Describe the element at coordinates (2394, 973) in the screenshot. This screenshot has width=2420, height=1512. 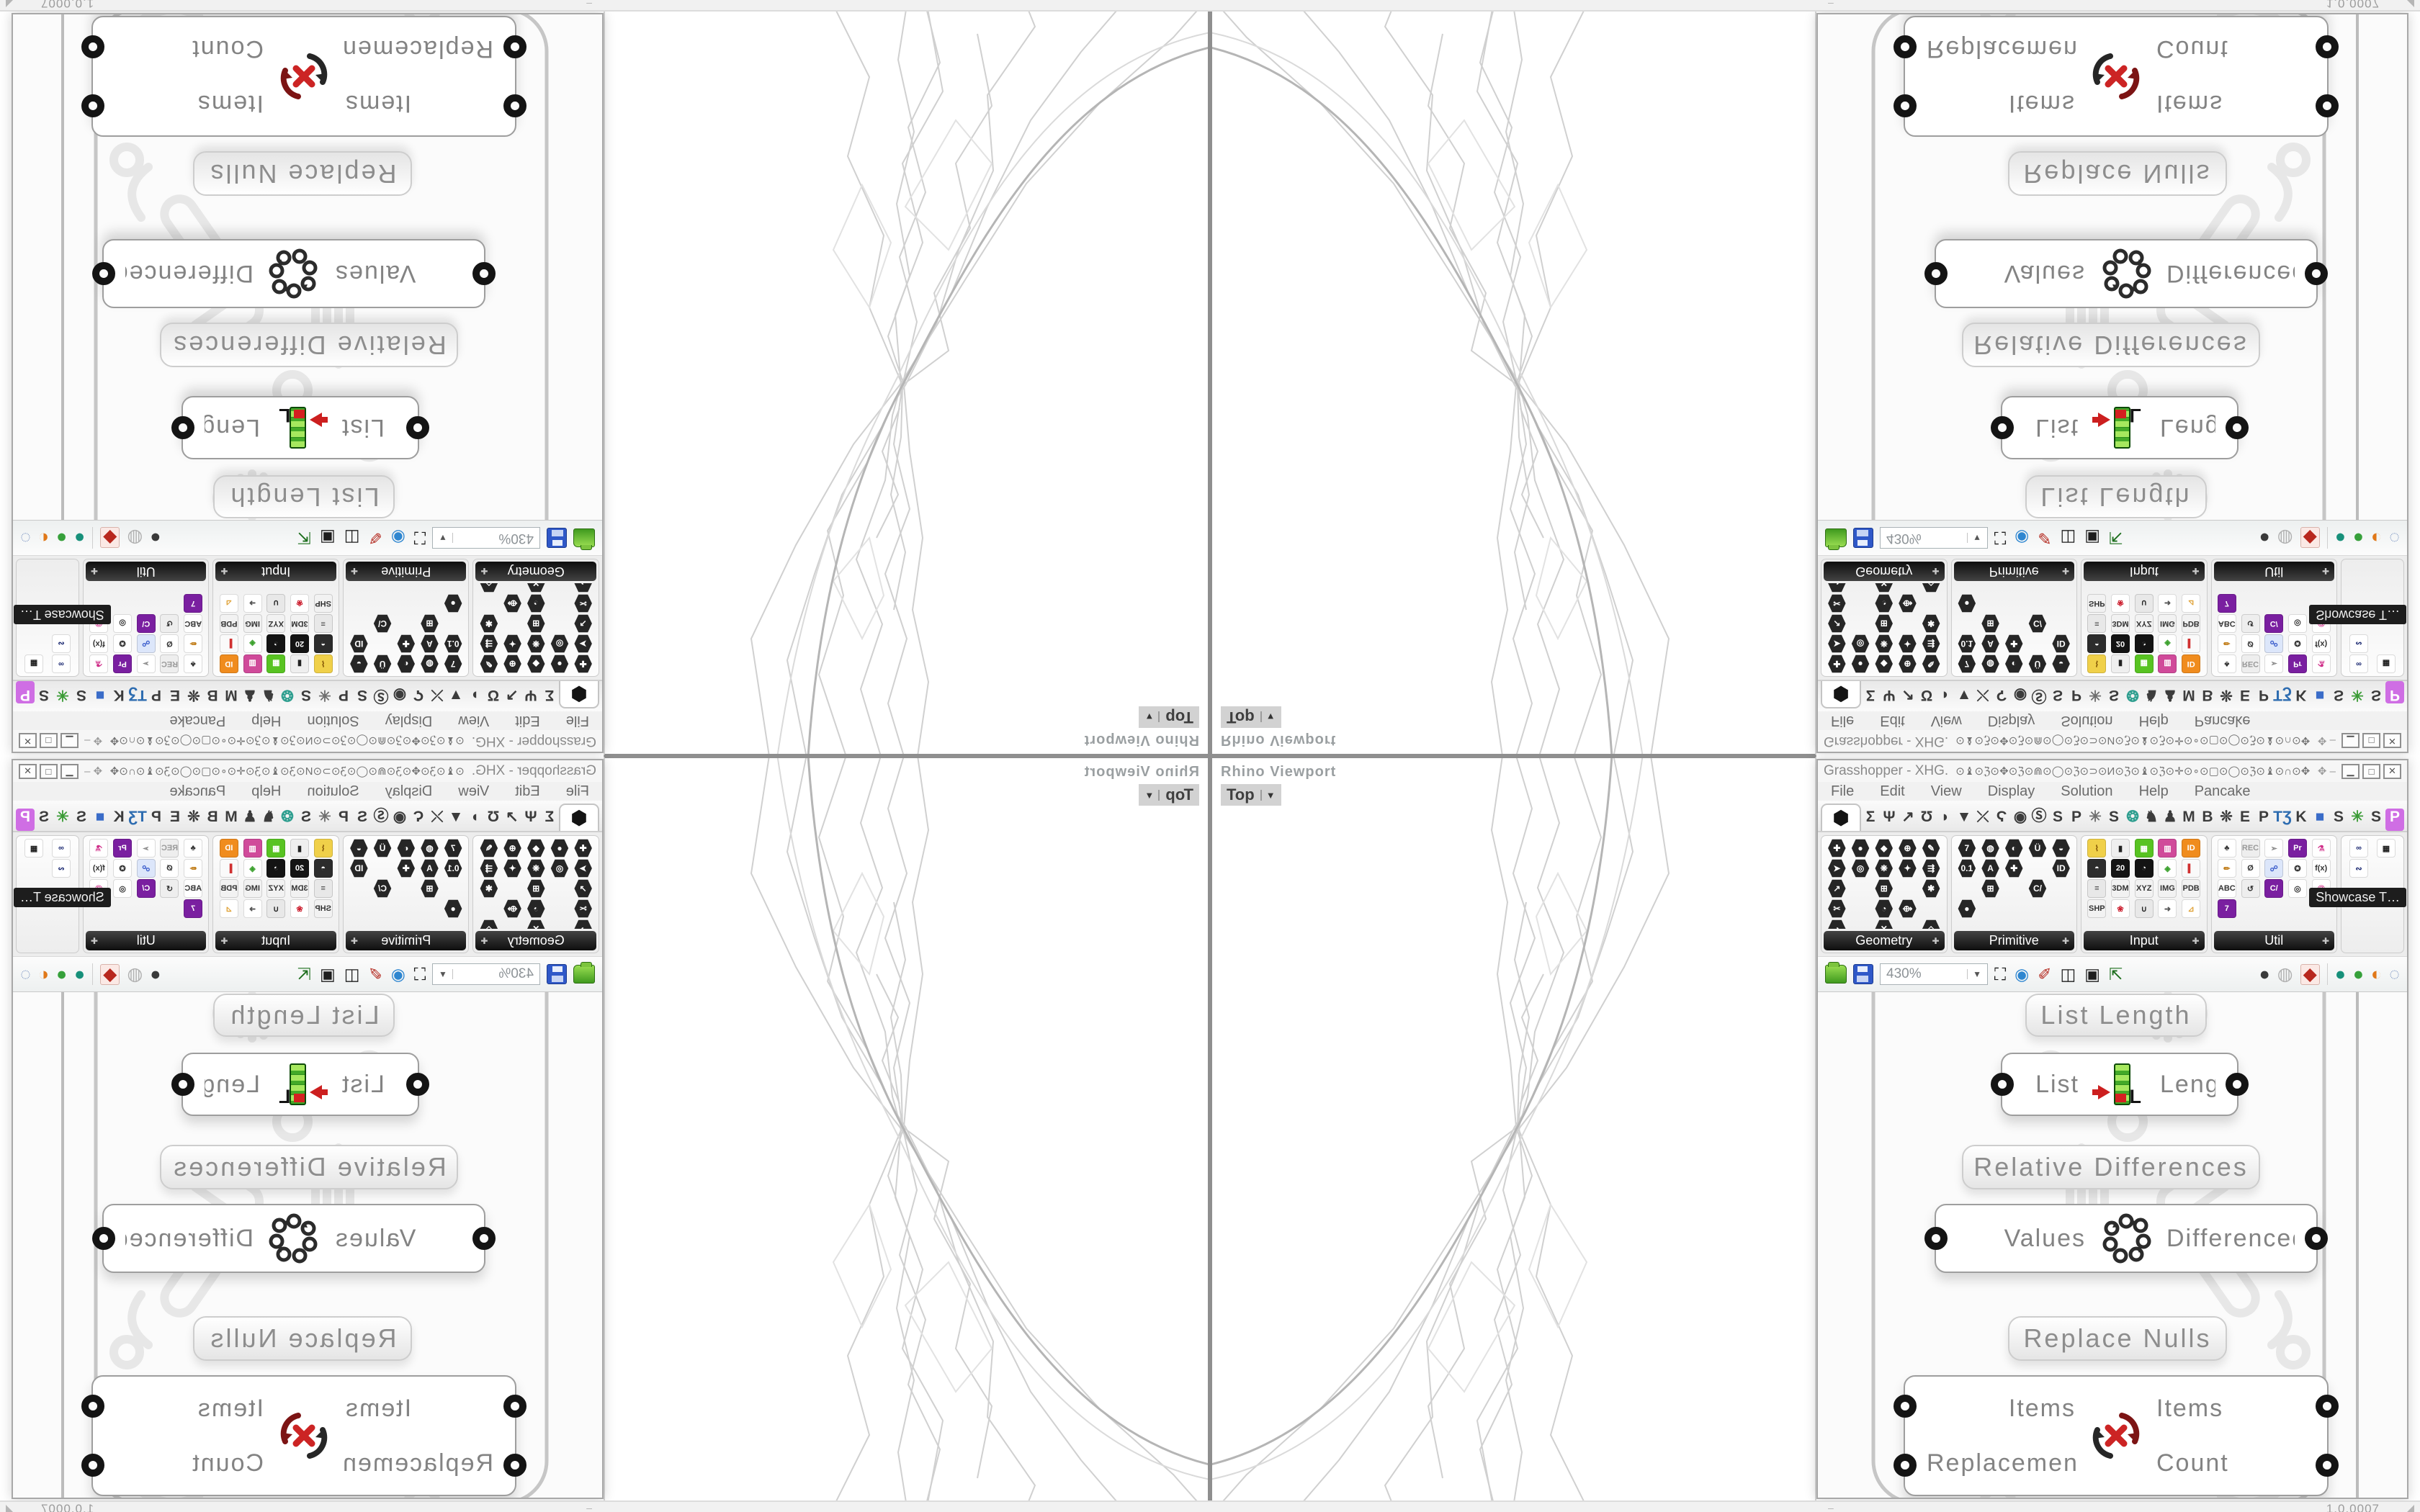
I see `preview-region-icon: ◌` at that location.